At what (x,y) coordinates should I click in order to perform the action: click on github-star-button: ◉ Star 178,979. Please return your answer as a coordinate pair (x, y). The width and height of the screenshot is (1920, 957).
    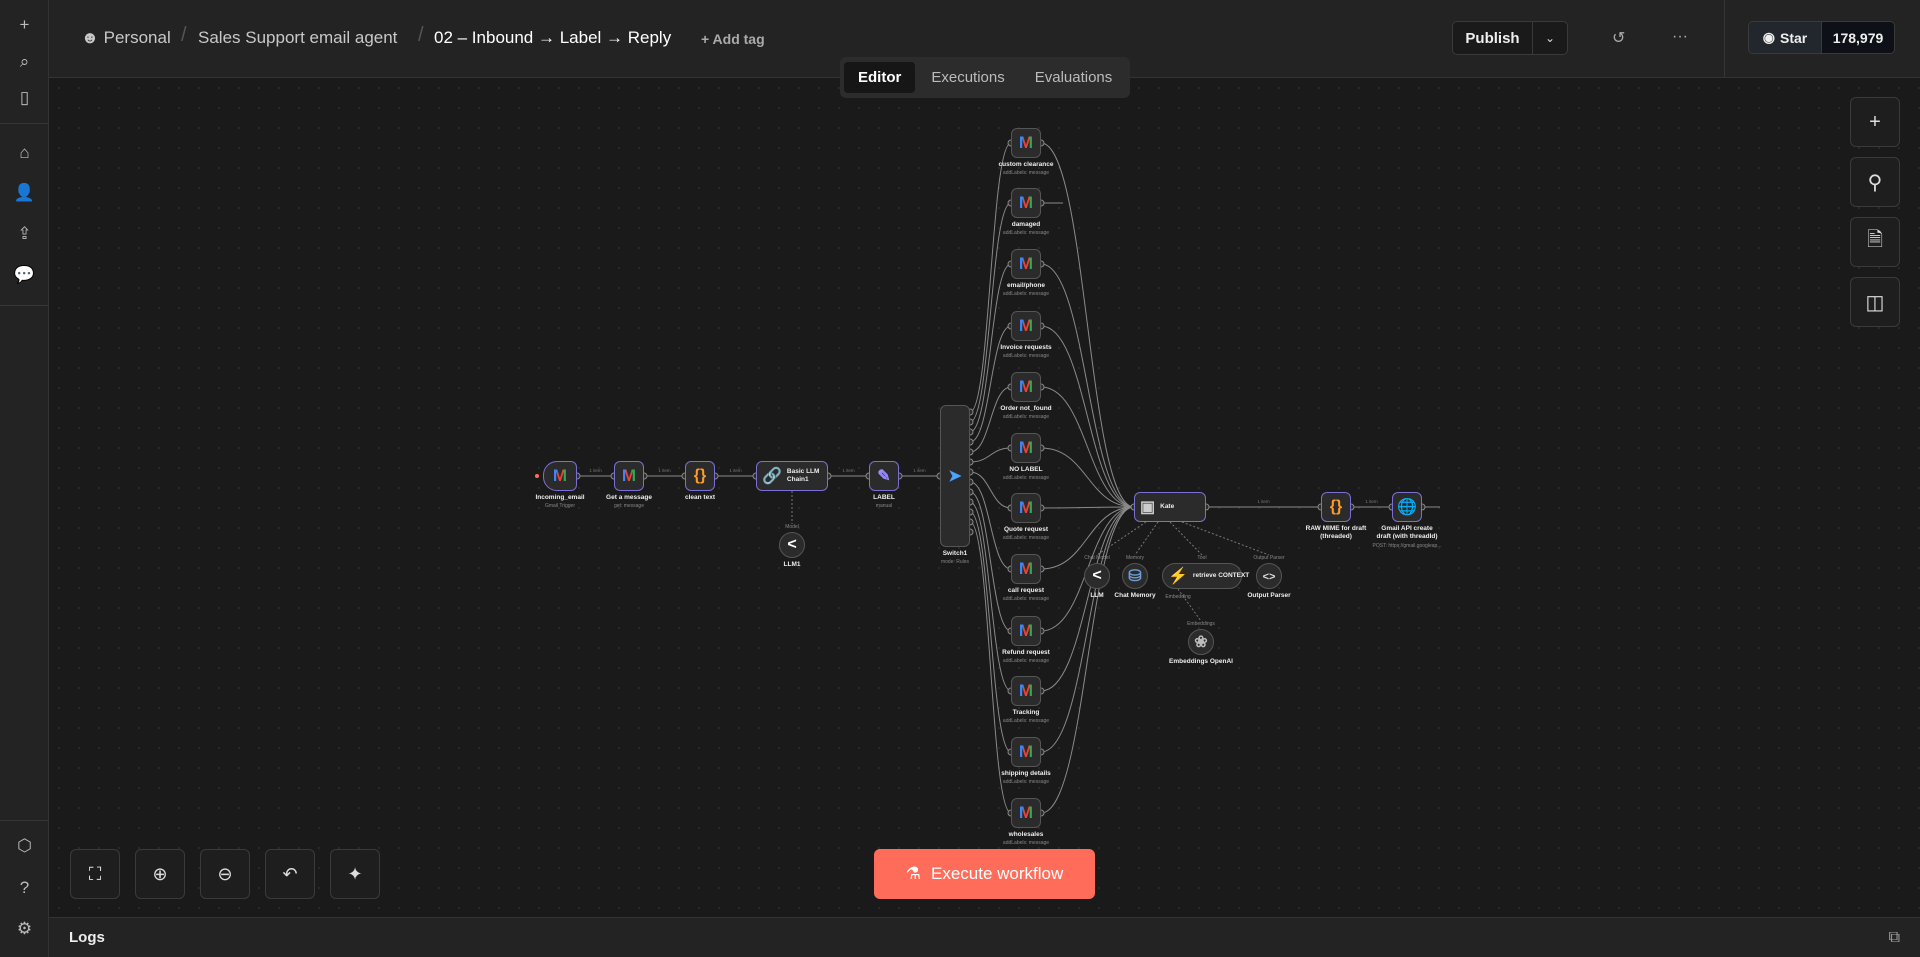
    Looking at the image, I should click on (1821, 37).